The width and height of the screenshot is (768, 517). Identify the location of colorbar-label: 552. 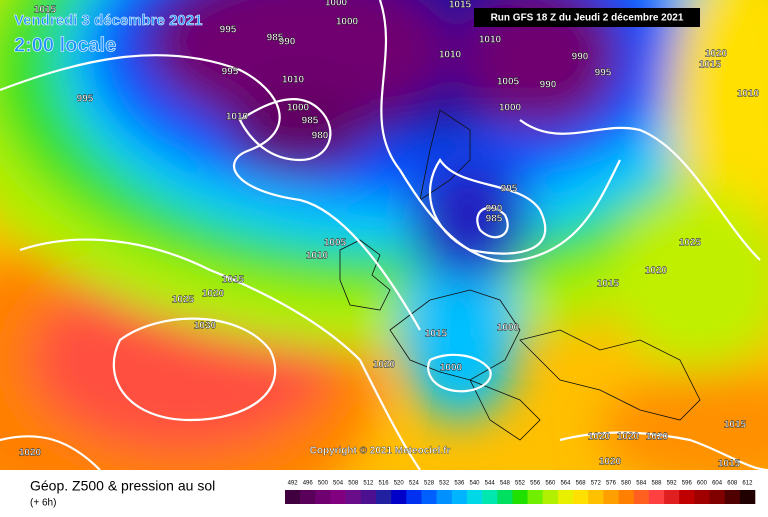
(520, 484).